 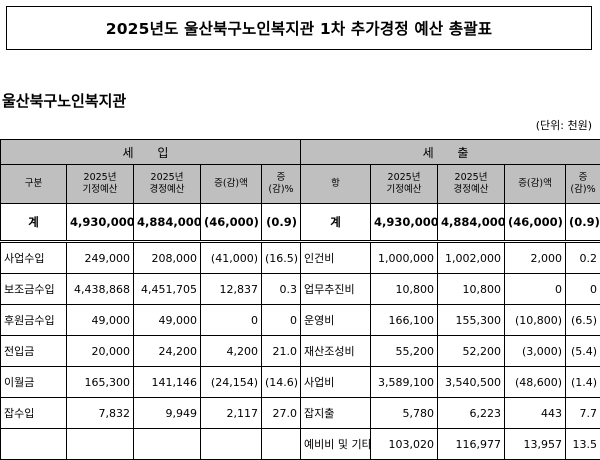 What do you see at coordinates (583, 382) in the screenshot?
I see `expense-pct: (1.4)` at bounding box center [583, 382].